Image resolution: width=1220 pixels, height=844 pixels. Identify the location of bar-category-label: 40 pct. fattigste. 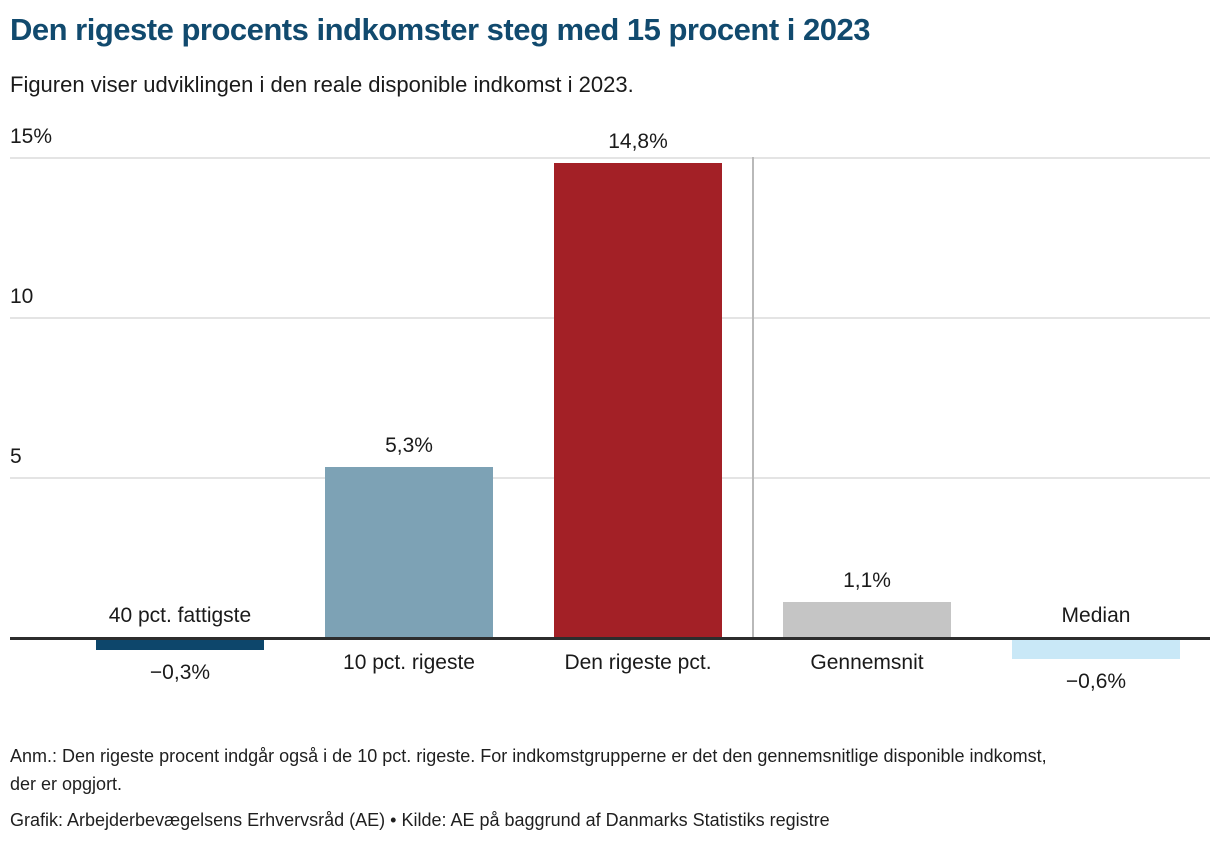
(180, 615).